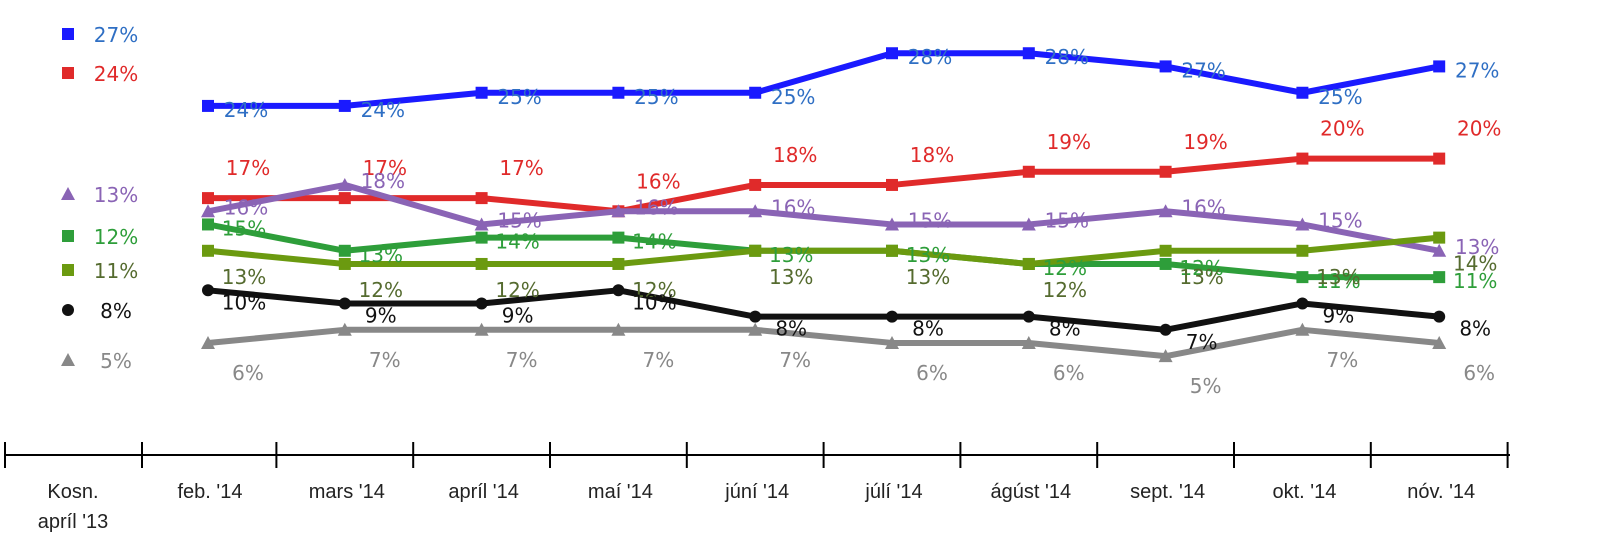 The height and width of the screenshot is (555, 1600). Describe the element at coordinates (1340, 97) in the screenshot. I see `data-label: 25%` at that location.